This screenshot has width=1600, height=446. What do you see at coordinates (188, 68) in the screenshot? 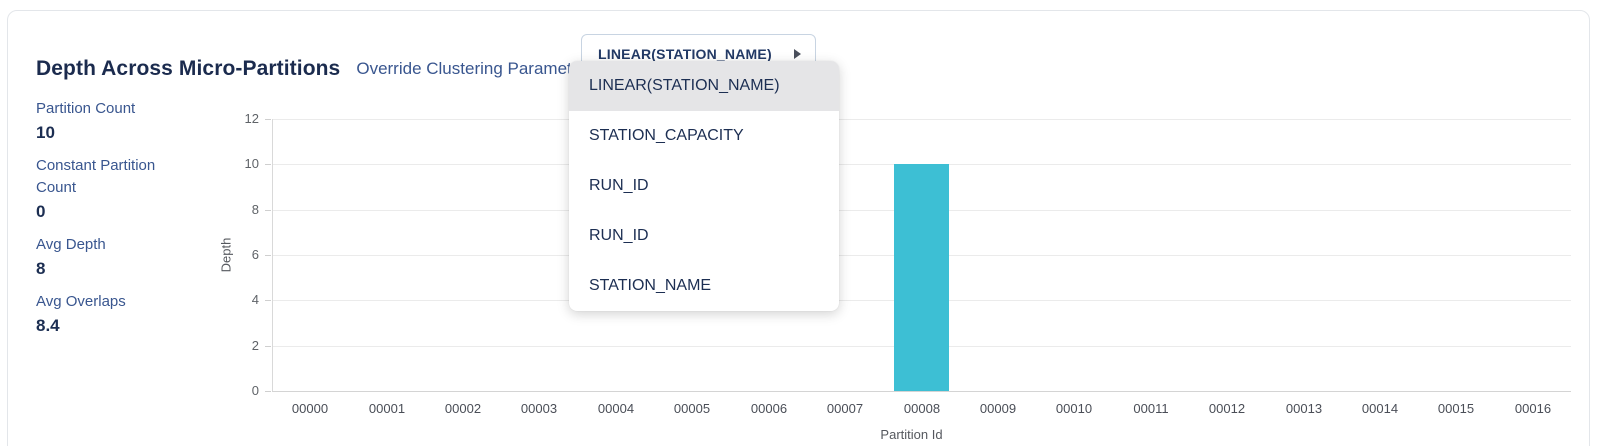
I see `page-title: Depth Across Micro-Partitions` at bounding box center [188, 68].